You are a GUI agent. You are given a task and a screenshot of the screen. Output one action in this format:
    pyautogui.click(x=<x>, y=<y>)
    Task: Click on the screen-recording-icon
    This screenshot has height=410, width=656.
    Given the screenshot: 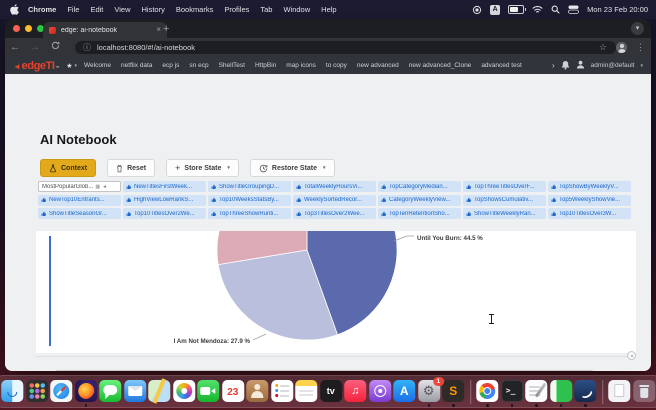 What is the action you would take?
    pyautogui.click(x=477, y=10)
    